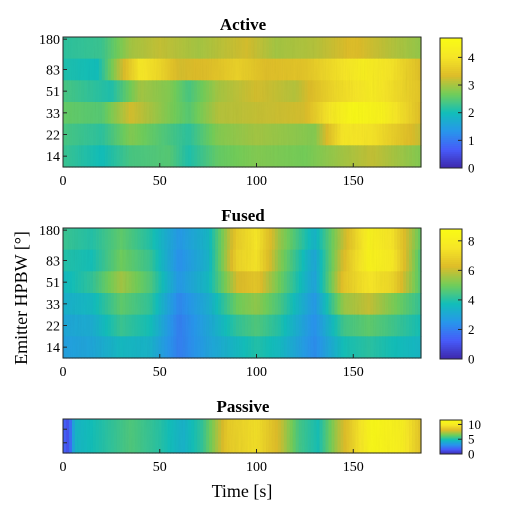  Describe the element at coordinates (471, 270) in the screenshot. I see `colorbar-tick-label: 6` at that location.